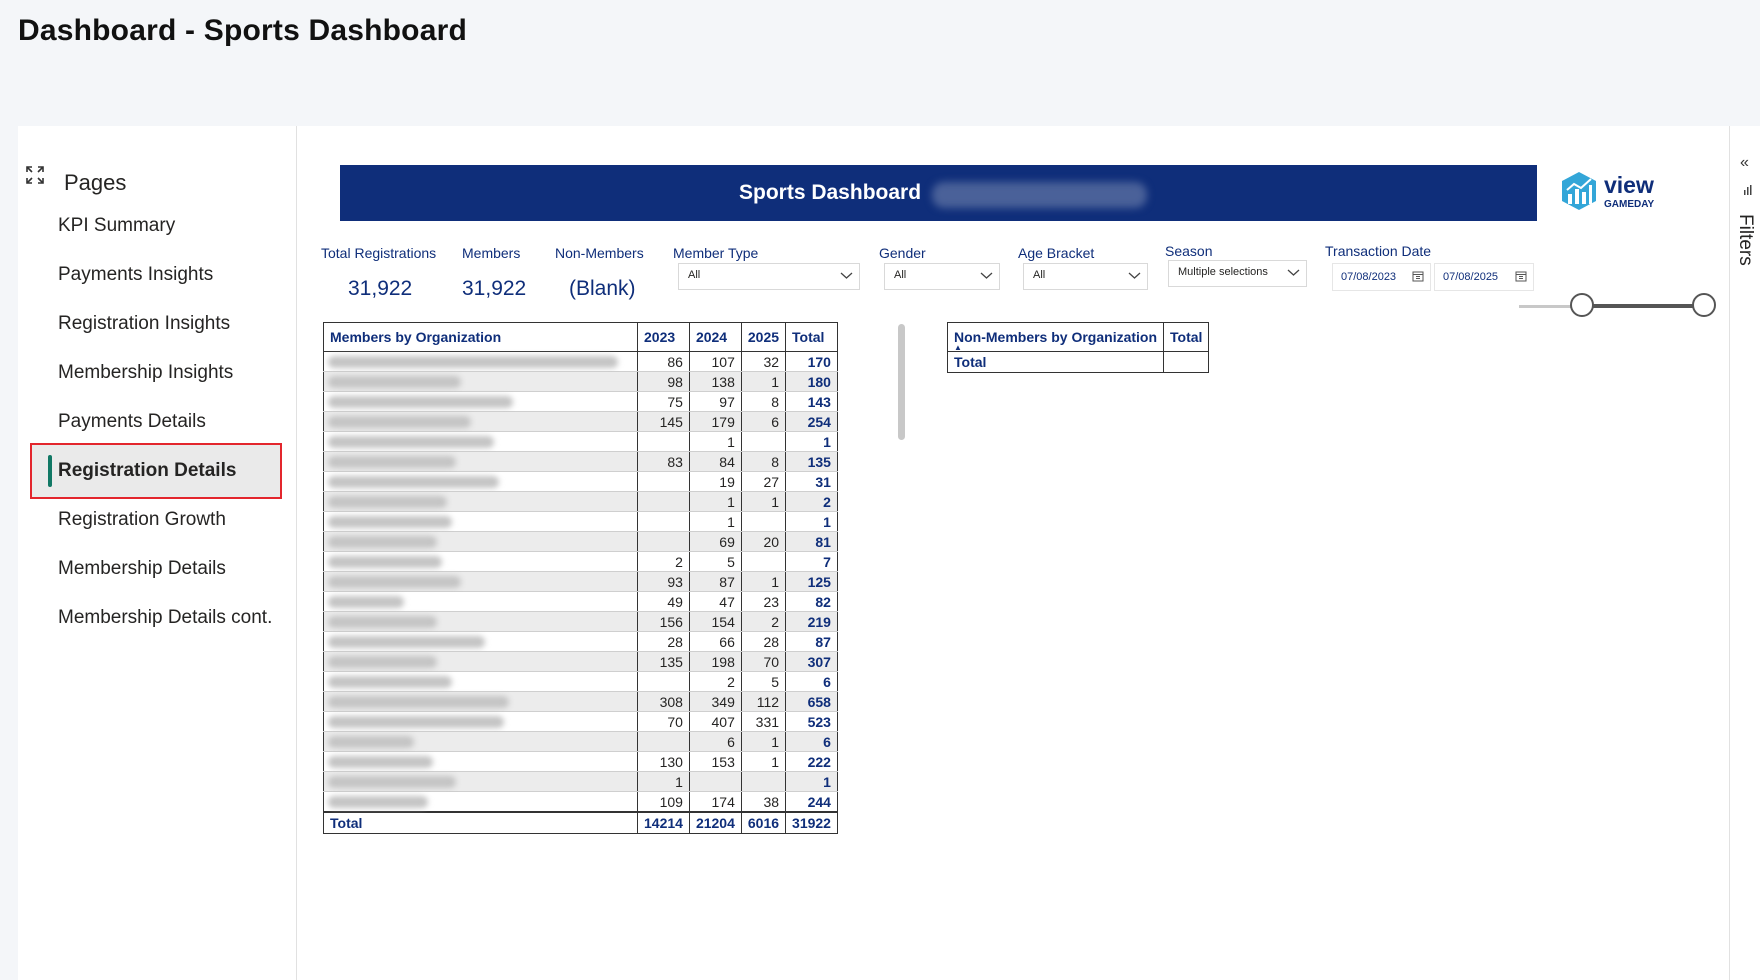 This screenshot has height=980, width=1760. What do you see at coordinates (763, 661) in the screenshot?
I see `cell-2025: 70` at bounding box center [763, 661].